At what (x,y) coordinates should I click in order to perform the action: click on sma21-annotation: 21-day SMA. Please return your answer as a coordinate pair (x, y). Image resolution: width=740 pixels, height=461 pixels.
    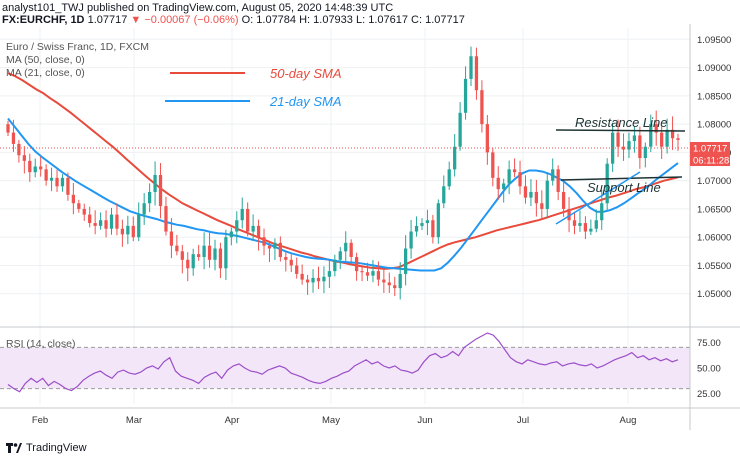
    Looking at the image, I should click on (305, 101).